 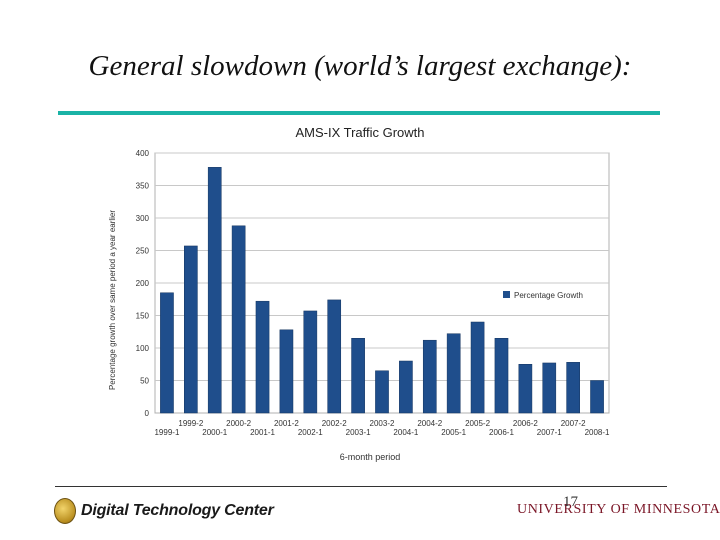 I want to click on x-tick-label: 2000-2, so click(x=238, y=423).